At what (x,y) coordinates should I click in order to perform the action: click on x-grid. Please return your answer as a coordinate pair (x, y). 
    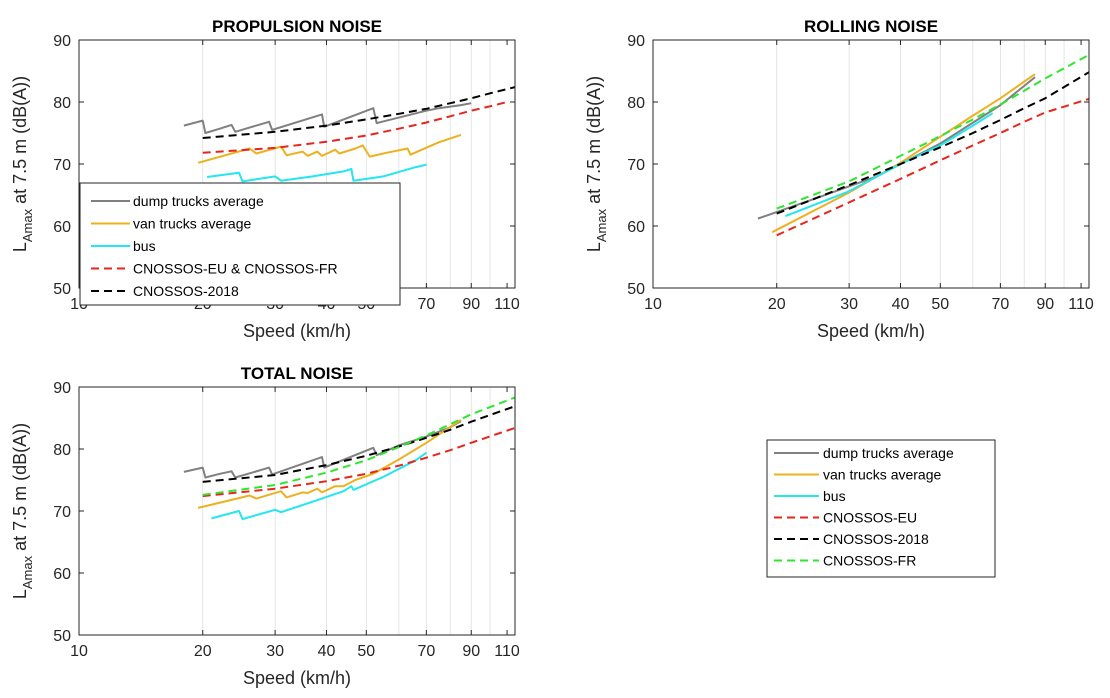
    Looking at the image, I should click on (346, 164).